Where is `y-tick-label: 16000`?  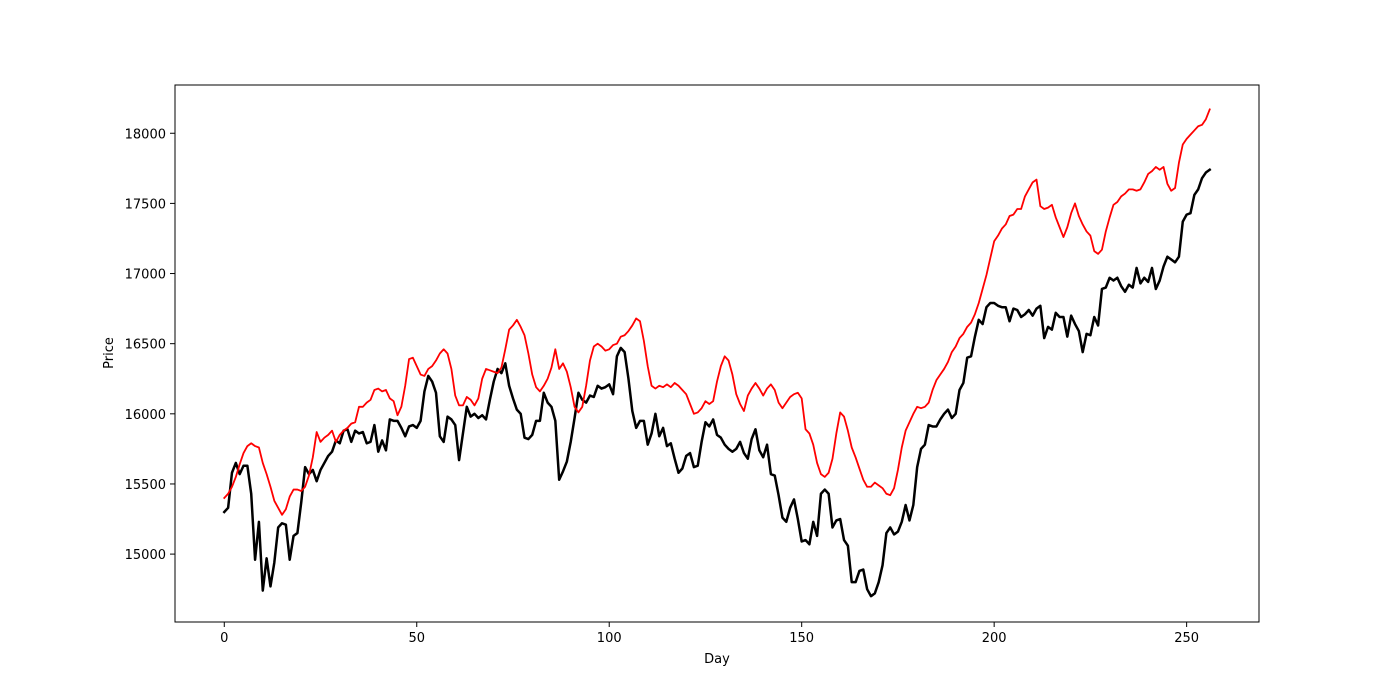
y-tick-label: 16000 is located at coordinates (145, 415).